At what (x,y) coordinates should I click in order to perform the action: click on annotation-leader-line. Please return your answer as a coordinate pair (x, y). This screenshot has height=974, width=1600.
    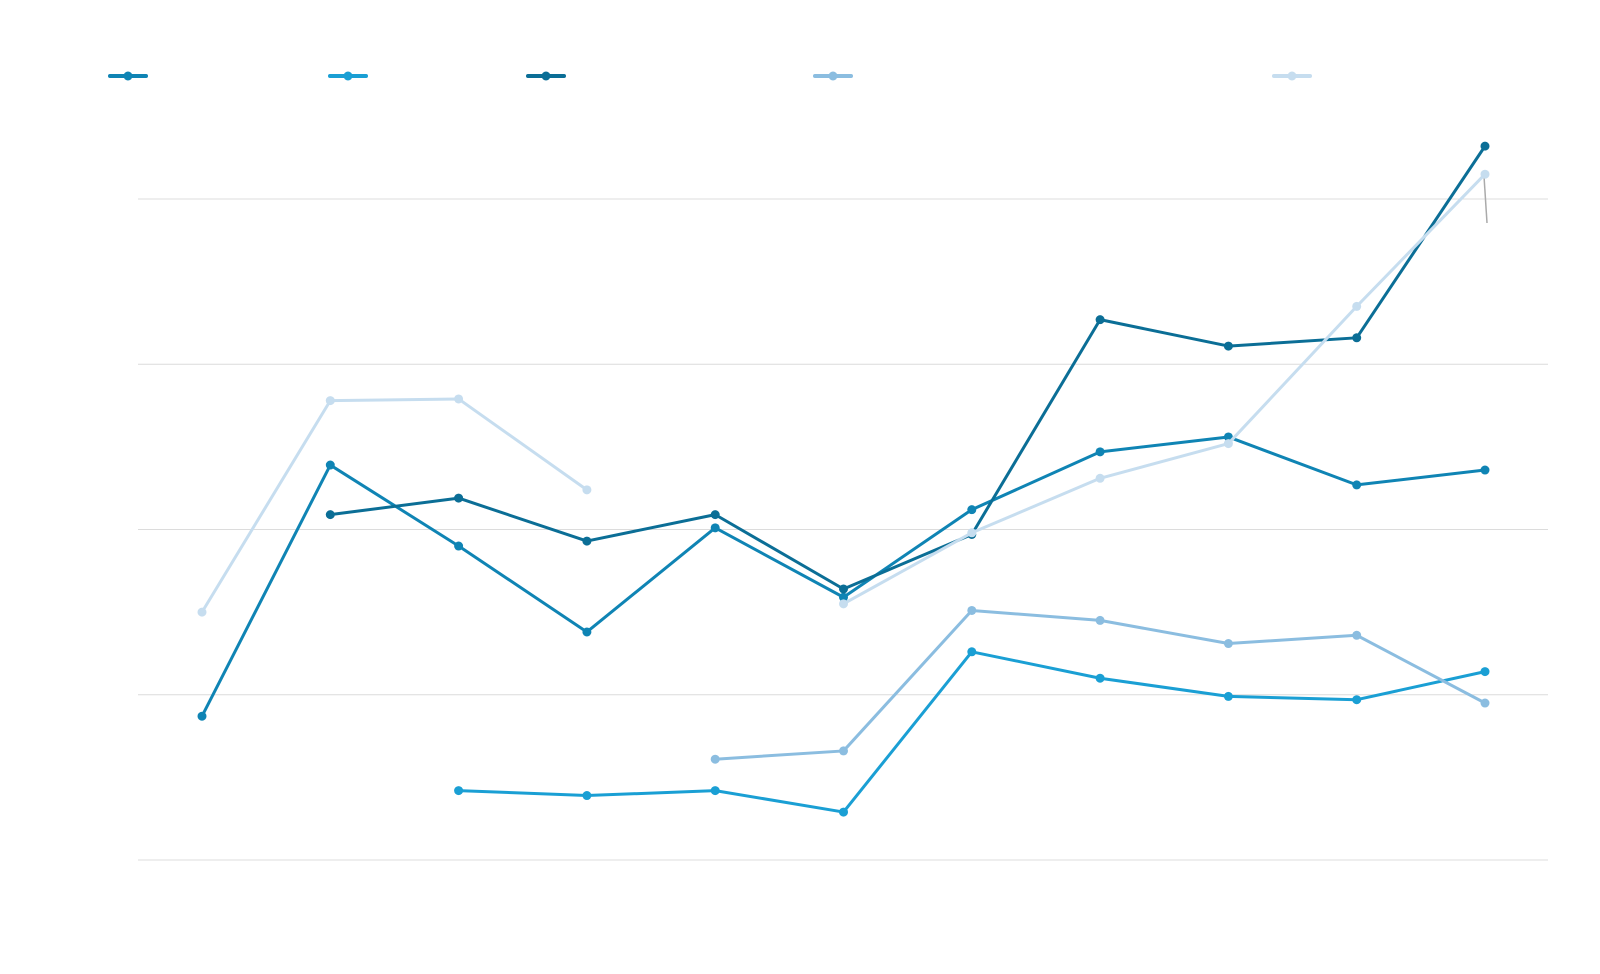
    Looking at the image, I should click on (1485, 199).